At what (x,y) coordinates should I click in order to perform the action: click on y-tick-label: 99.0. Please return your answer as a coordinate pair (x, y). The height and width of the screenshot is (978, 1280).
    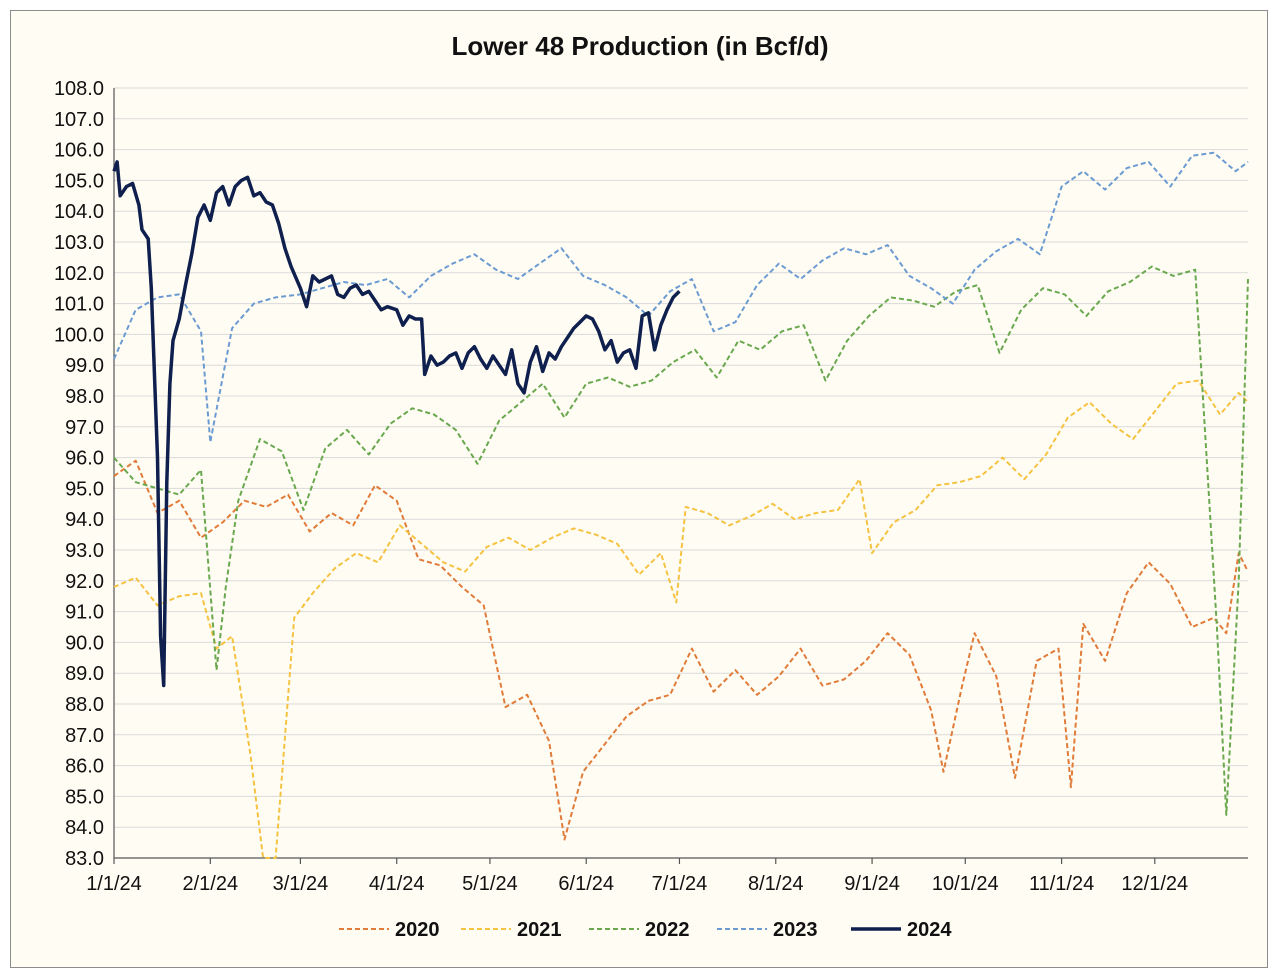
    Looking at the image, I should click on (84, 366).